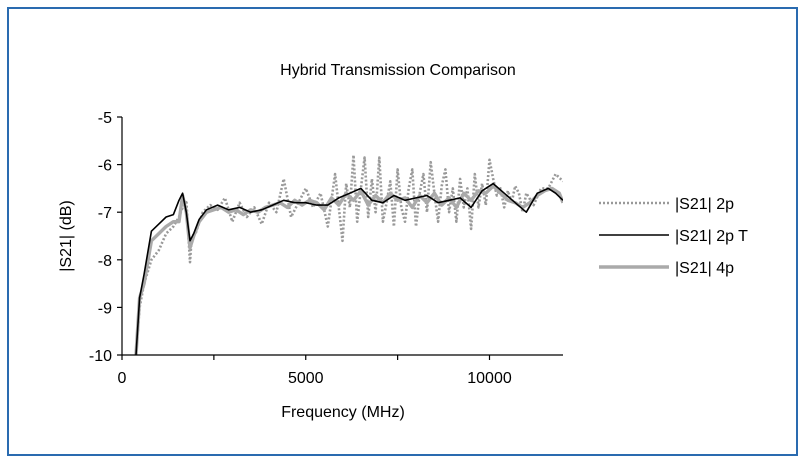 The width and height of the screenshot is (810, 468). What do you see at coordinates (105, 308) in the screenshot?
I see `y-tick-label: -9` at bounding box center [105, 308].